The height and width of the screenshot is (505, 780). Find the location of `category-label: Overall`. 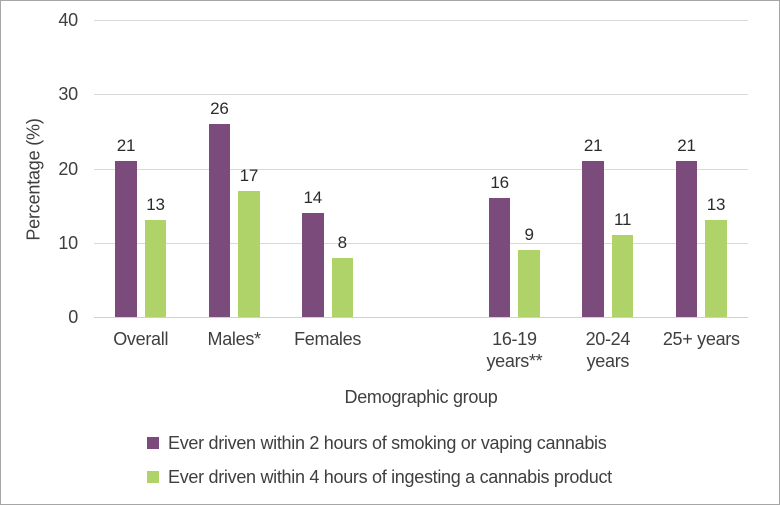

category-label: Overall is located at coordinates (141, 339).